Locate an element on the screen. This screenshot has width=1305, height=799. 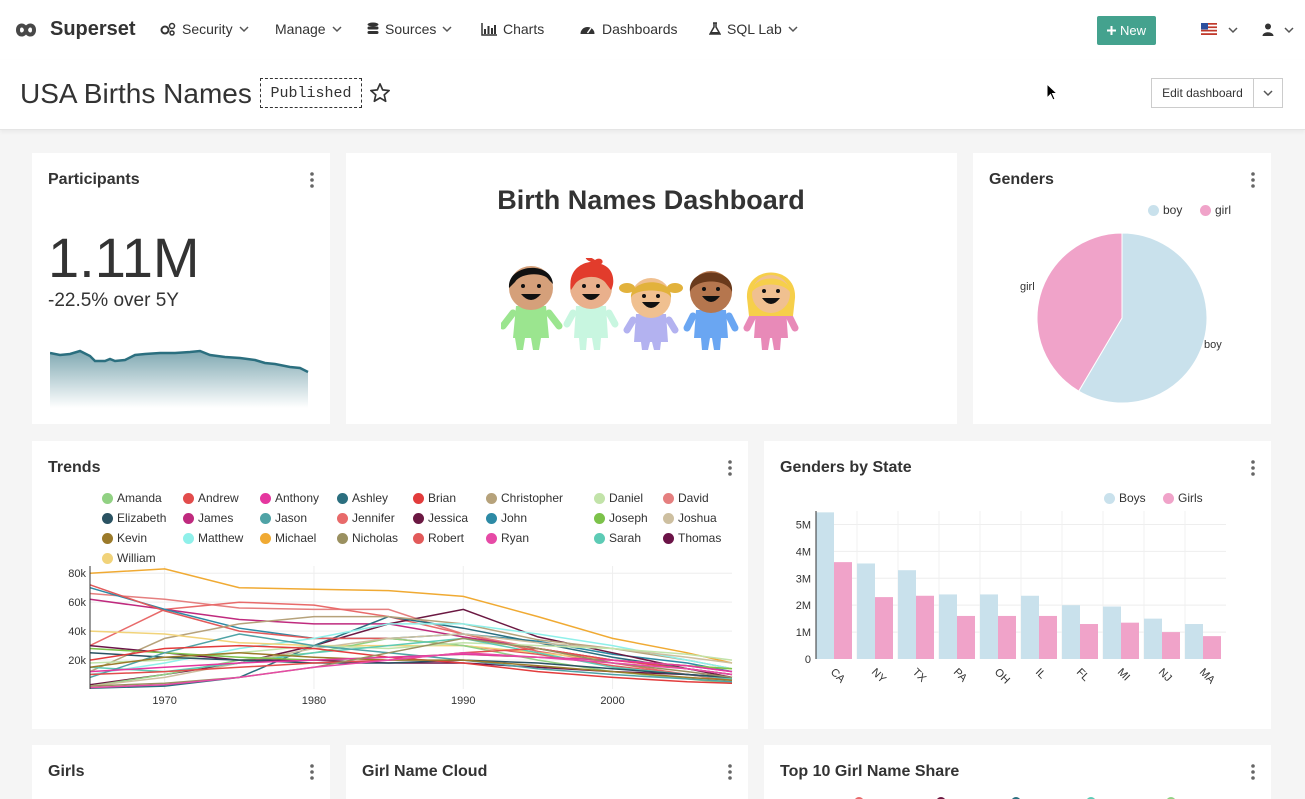
legend-item-daniel: Daniel is located at coordinates (618, 498).